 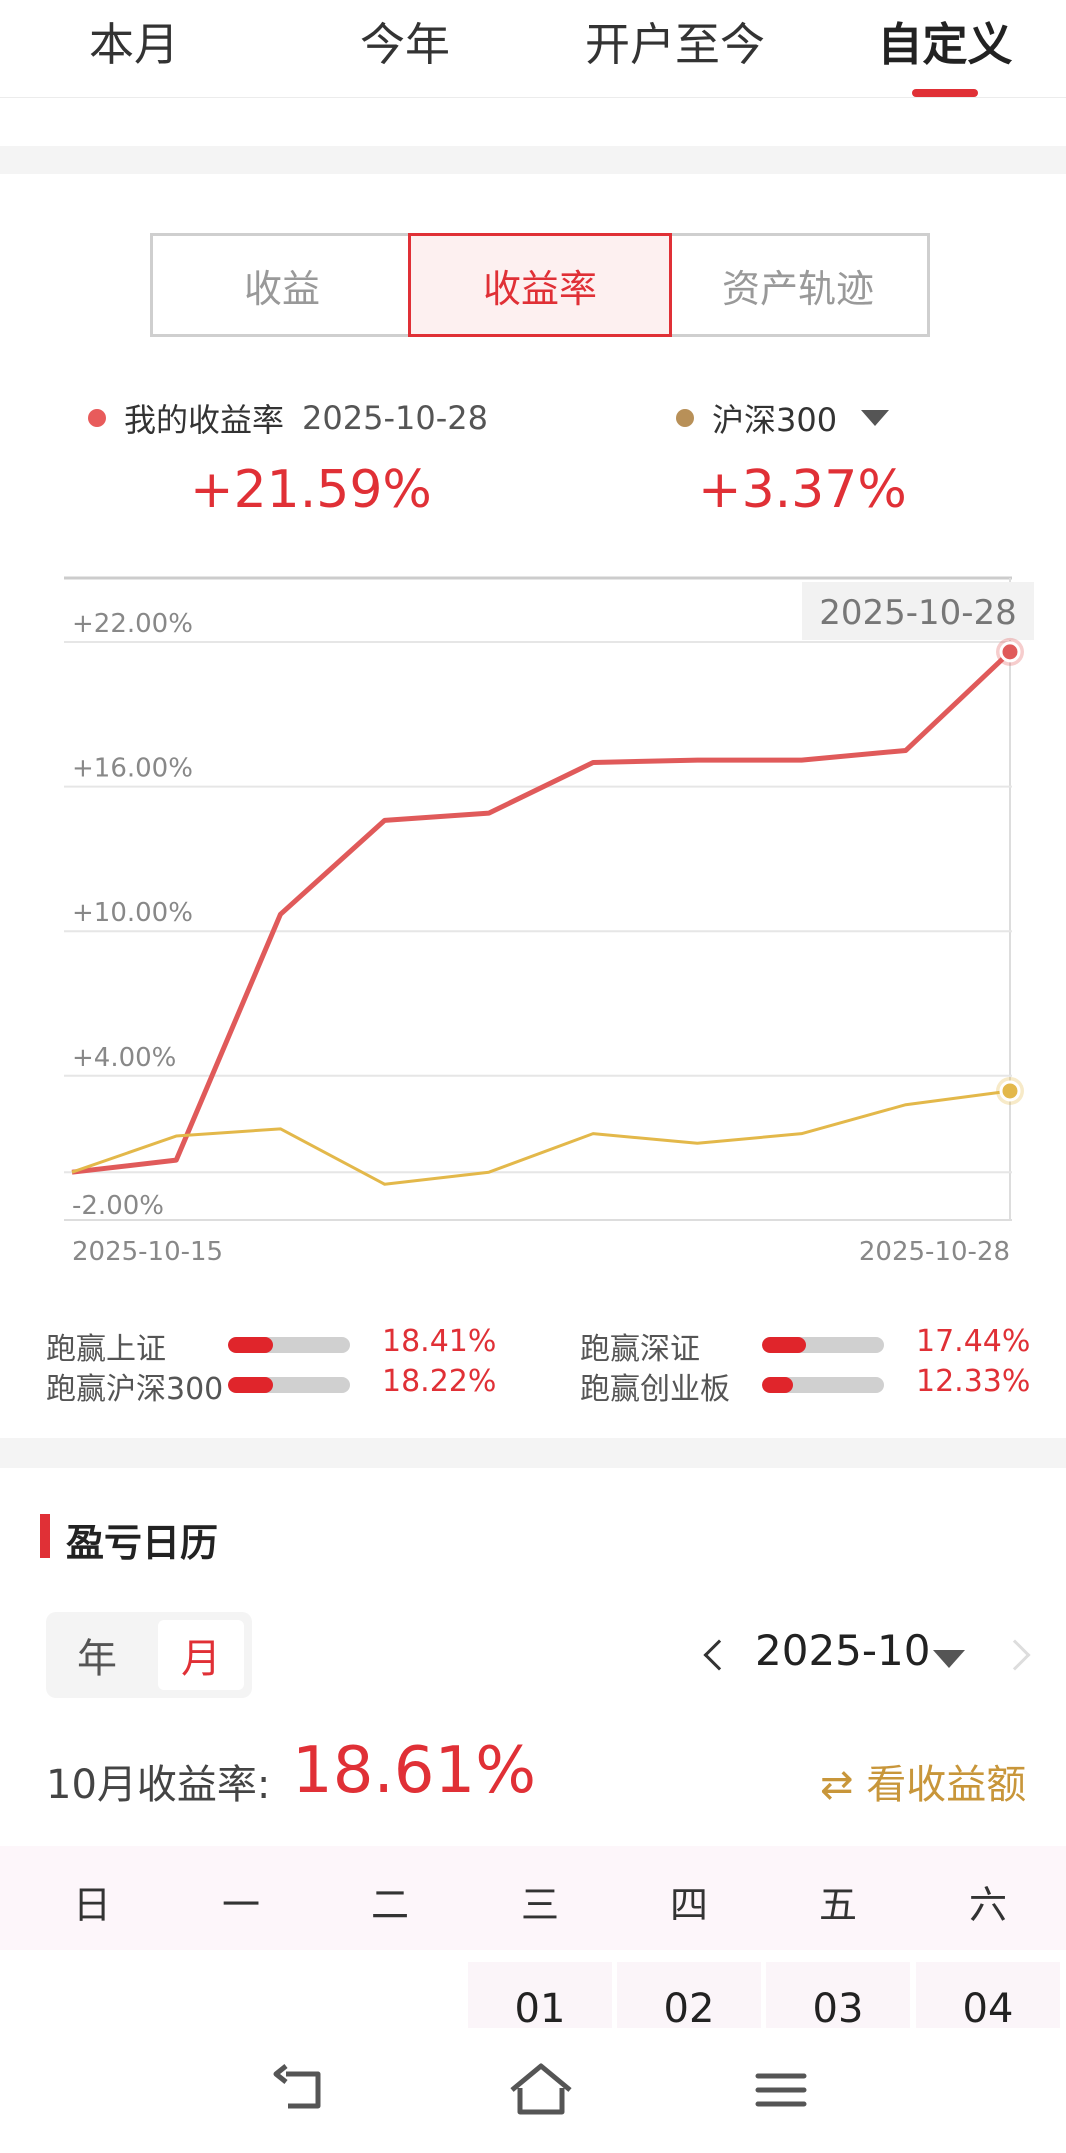 I want to click on beat-szse-value: 17.44%, so click(x=973, y=1341).